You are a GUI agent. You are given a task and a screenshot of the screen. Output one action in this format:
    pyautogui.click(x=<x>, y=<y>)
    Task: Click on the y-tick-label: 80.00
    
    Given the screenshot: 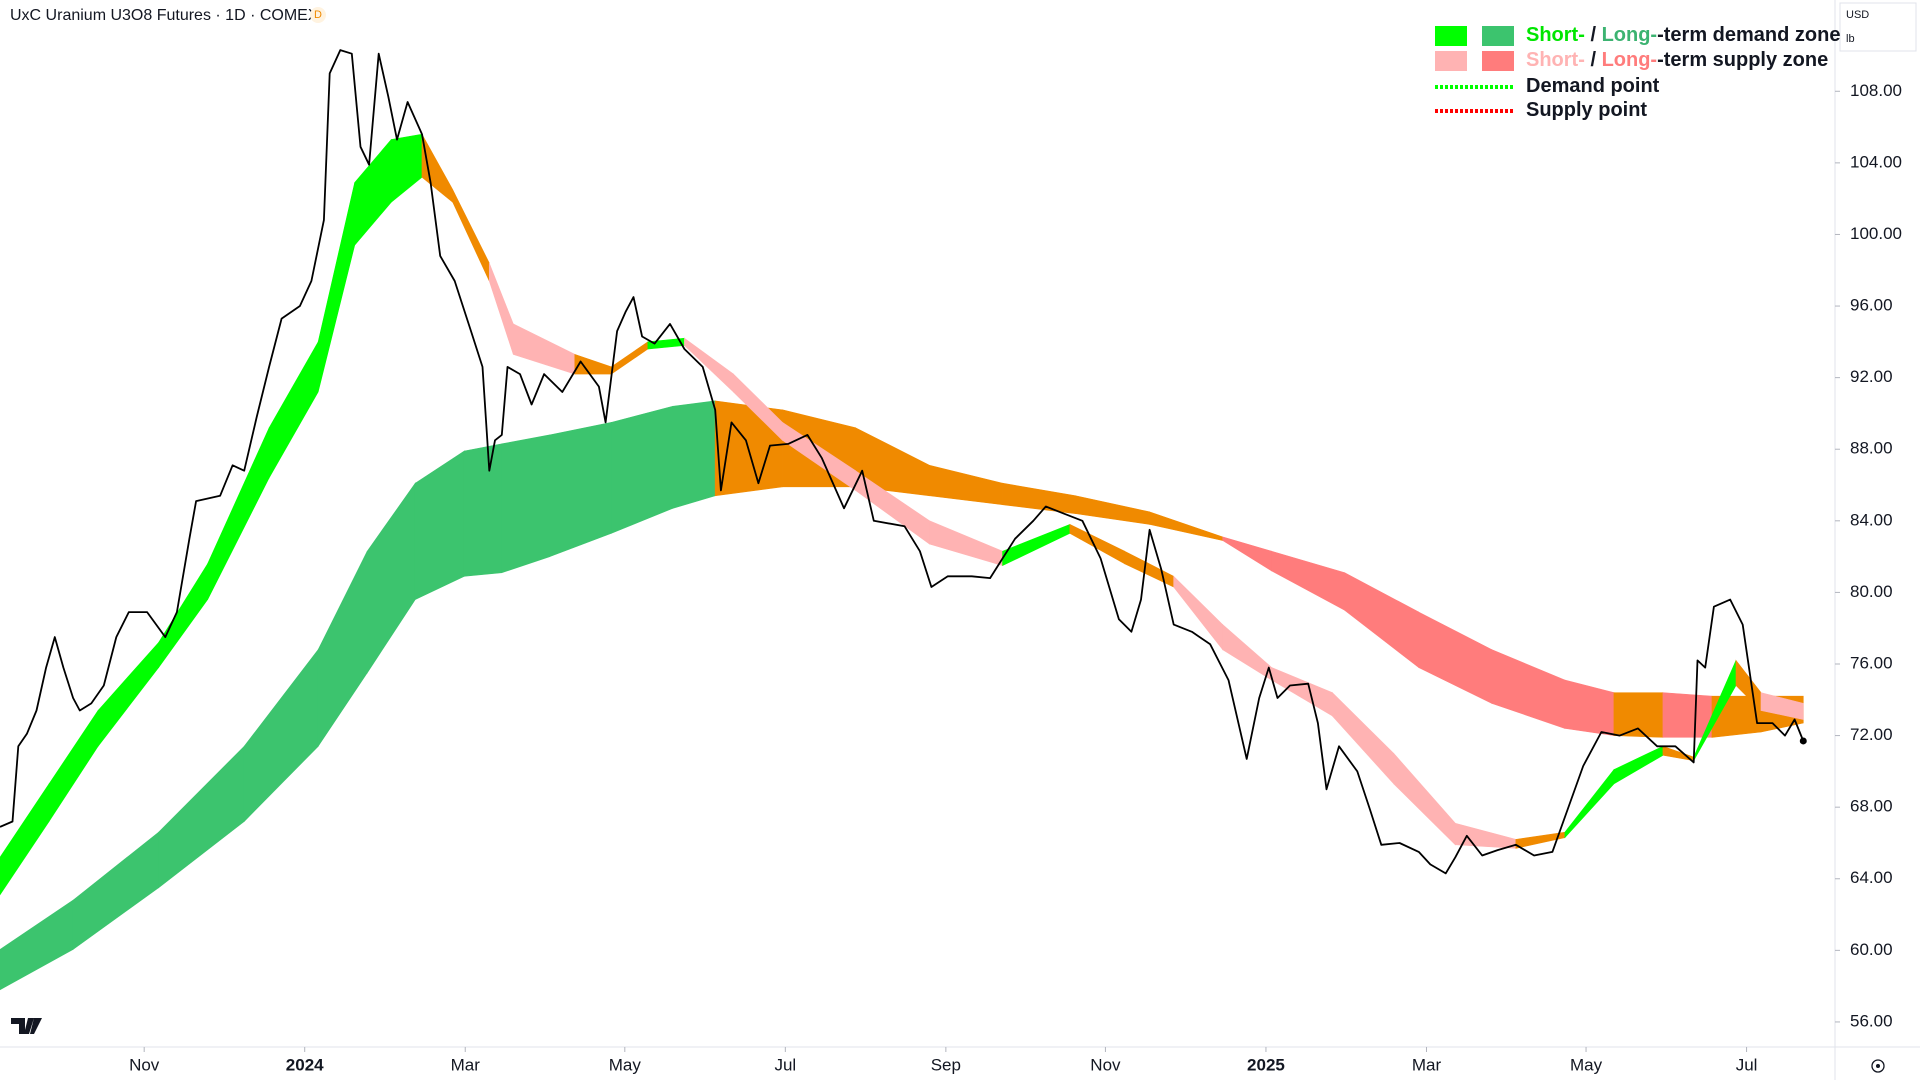 What is the action you would take?
    pyautogui.click(x=1871, y=591)
    